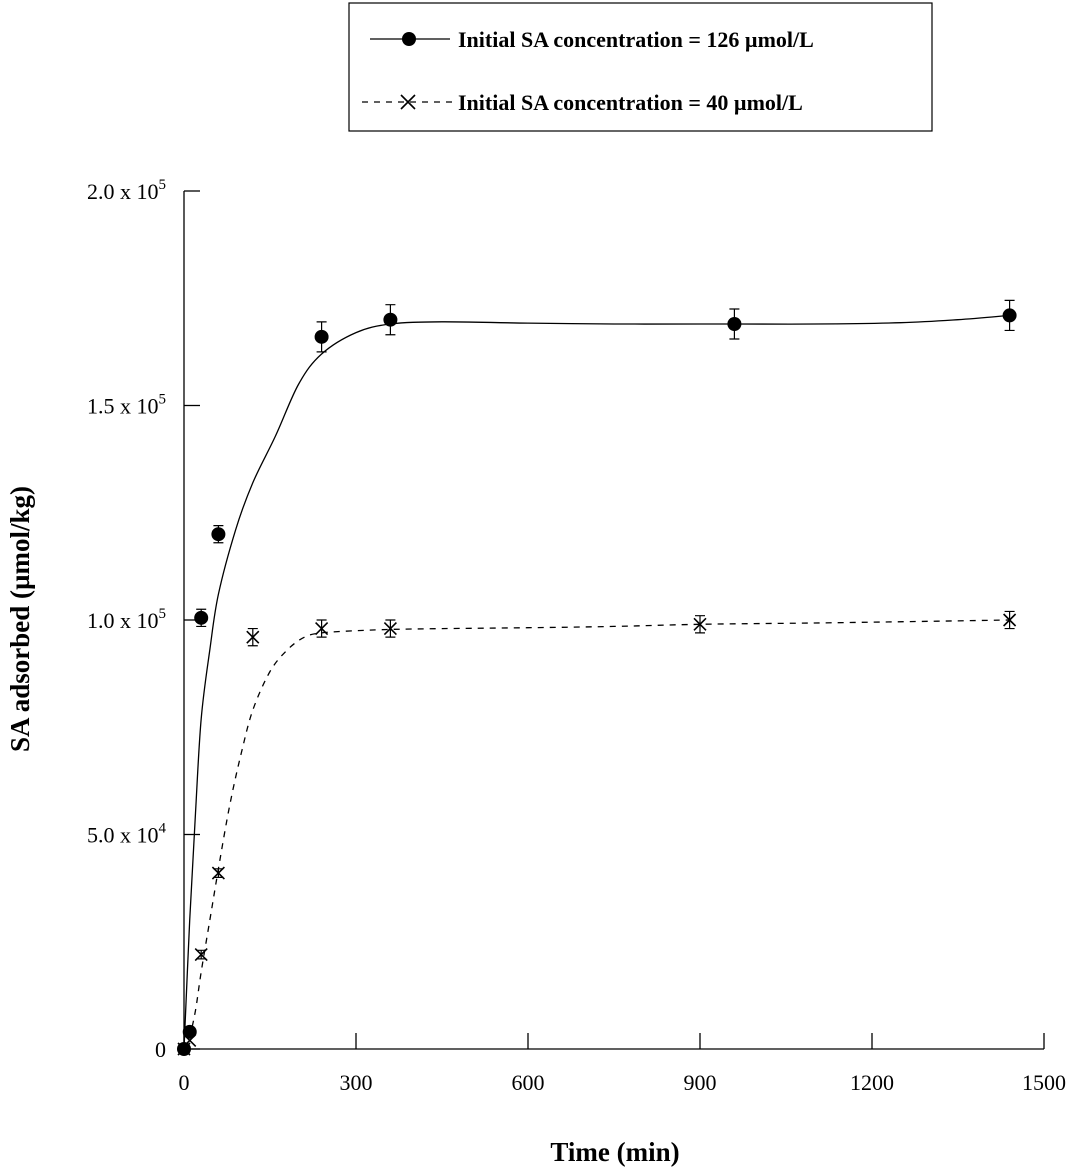  What do you see at coordinates (356, 1082) in the screenshot?
I see `x-tick-label-1: 300` at bounding box center [356, 1082].